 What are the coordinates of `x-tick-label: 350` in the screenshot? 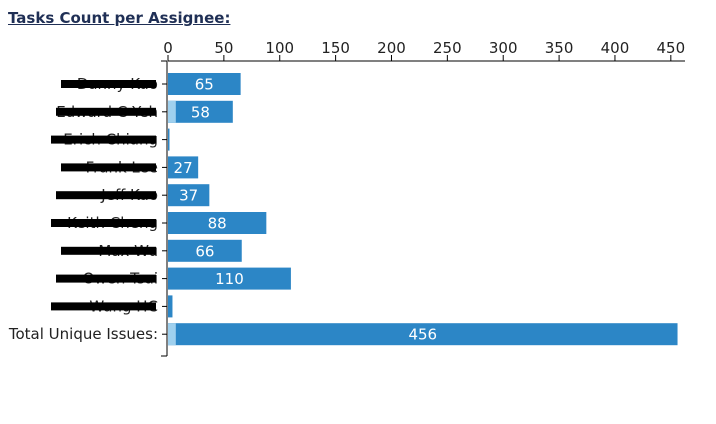 It's located at (559, 48).